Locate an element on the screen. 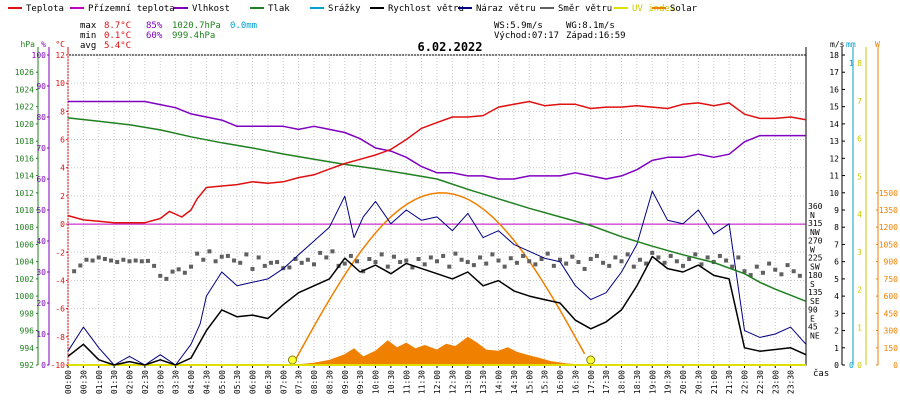 The width and height of the screenshot is (900, 400). humidity-tick-label: 60 is located at coordinates (41, 179).